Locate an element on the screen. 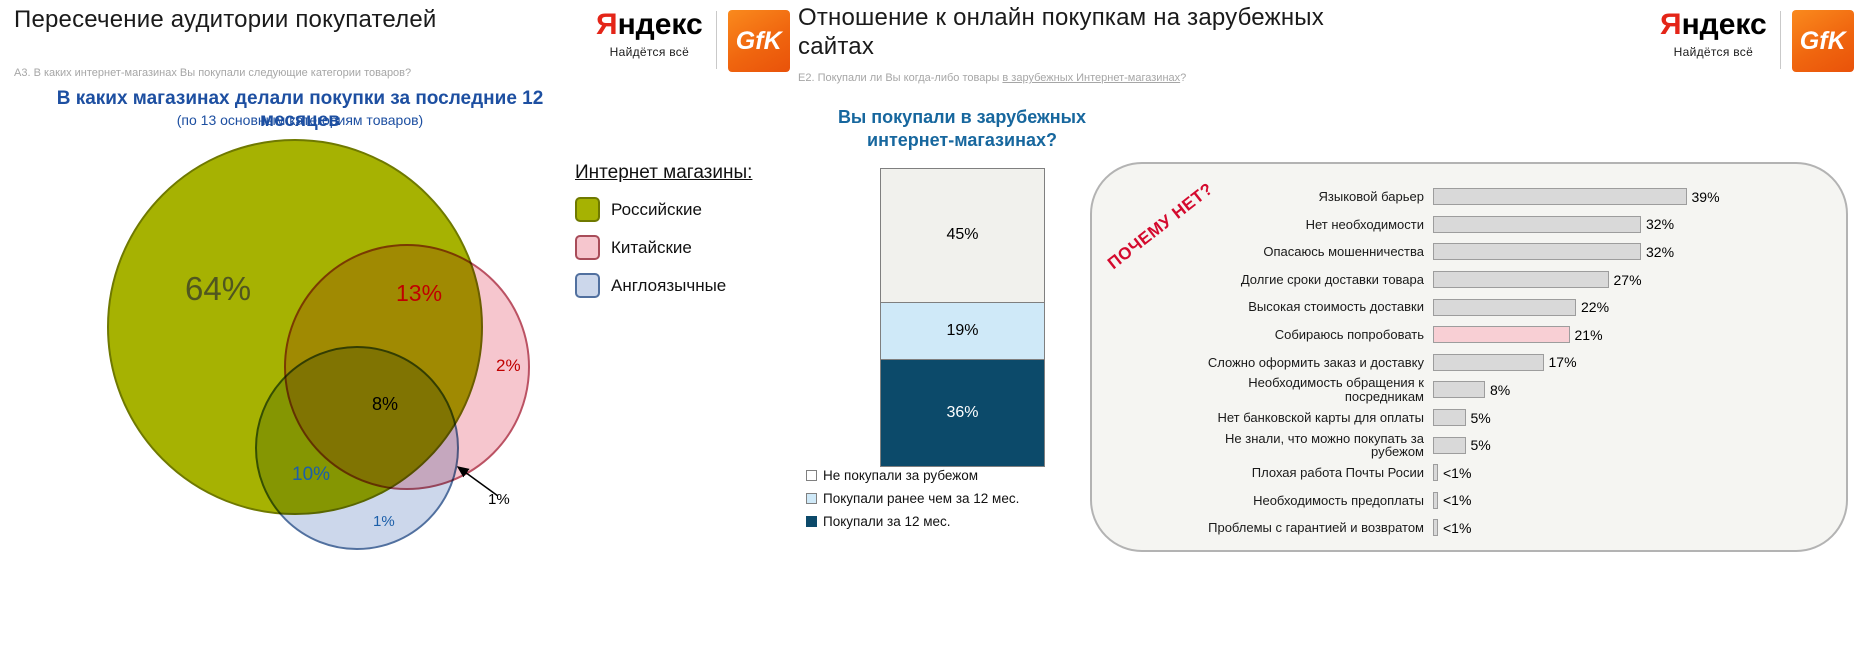 The width and height of the screenshot is (1860, 663). stacked-segment-value: 45% is located at coordinates (962, 235).